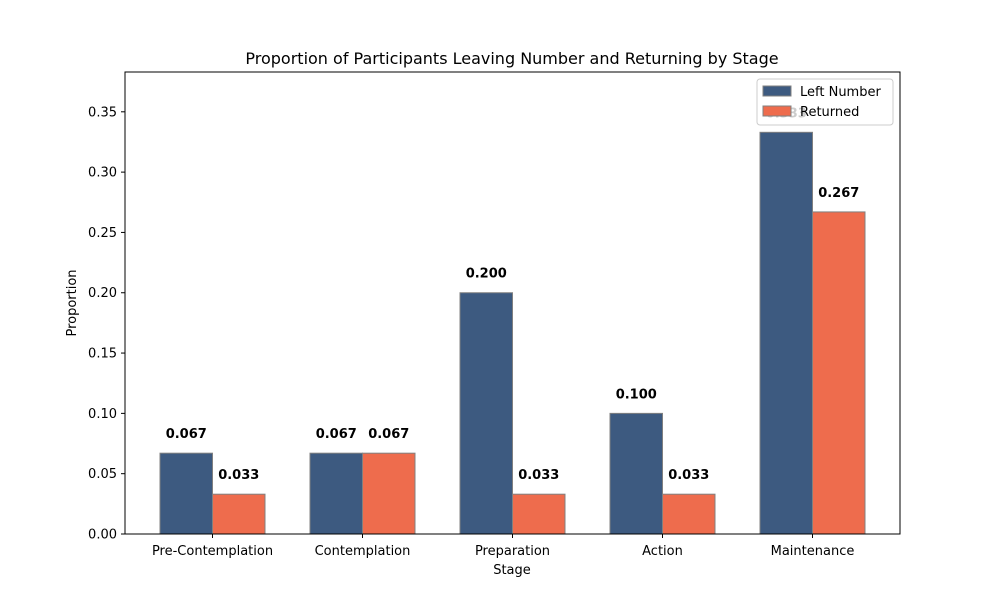  Describe the element at coordinates (102, 233) in the screenshot. I see `y-tick-label: 0.25` at that location.